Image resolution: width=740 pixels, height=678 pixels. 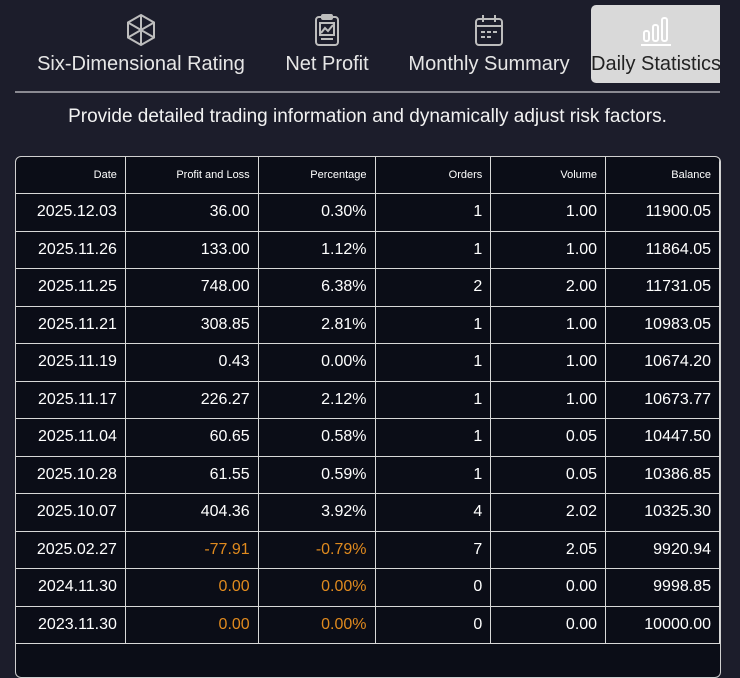 What do you see at coordinates (662, 287) in the screenshot?
I see `table-cell-balance: 11731.05` at bounding box center [662, 287].